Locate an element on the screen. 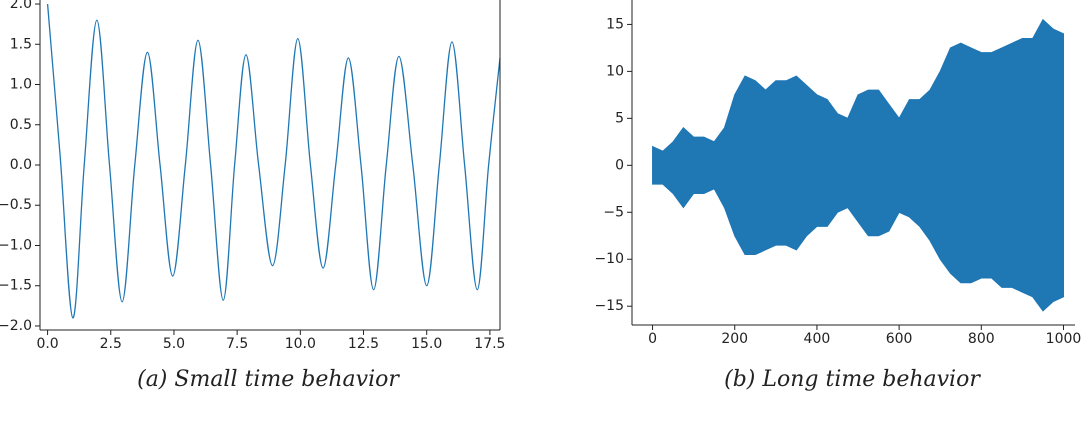 The width and height of the screenshot is (1084, 426). x-tick-label: 17.5 is located at coordinates (489, 344).